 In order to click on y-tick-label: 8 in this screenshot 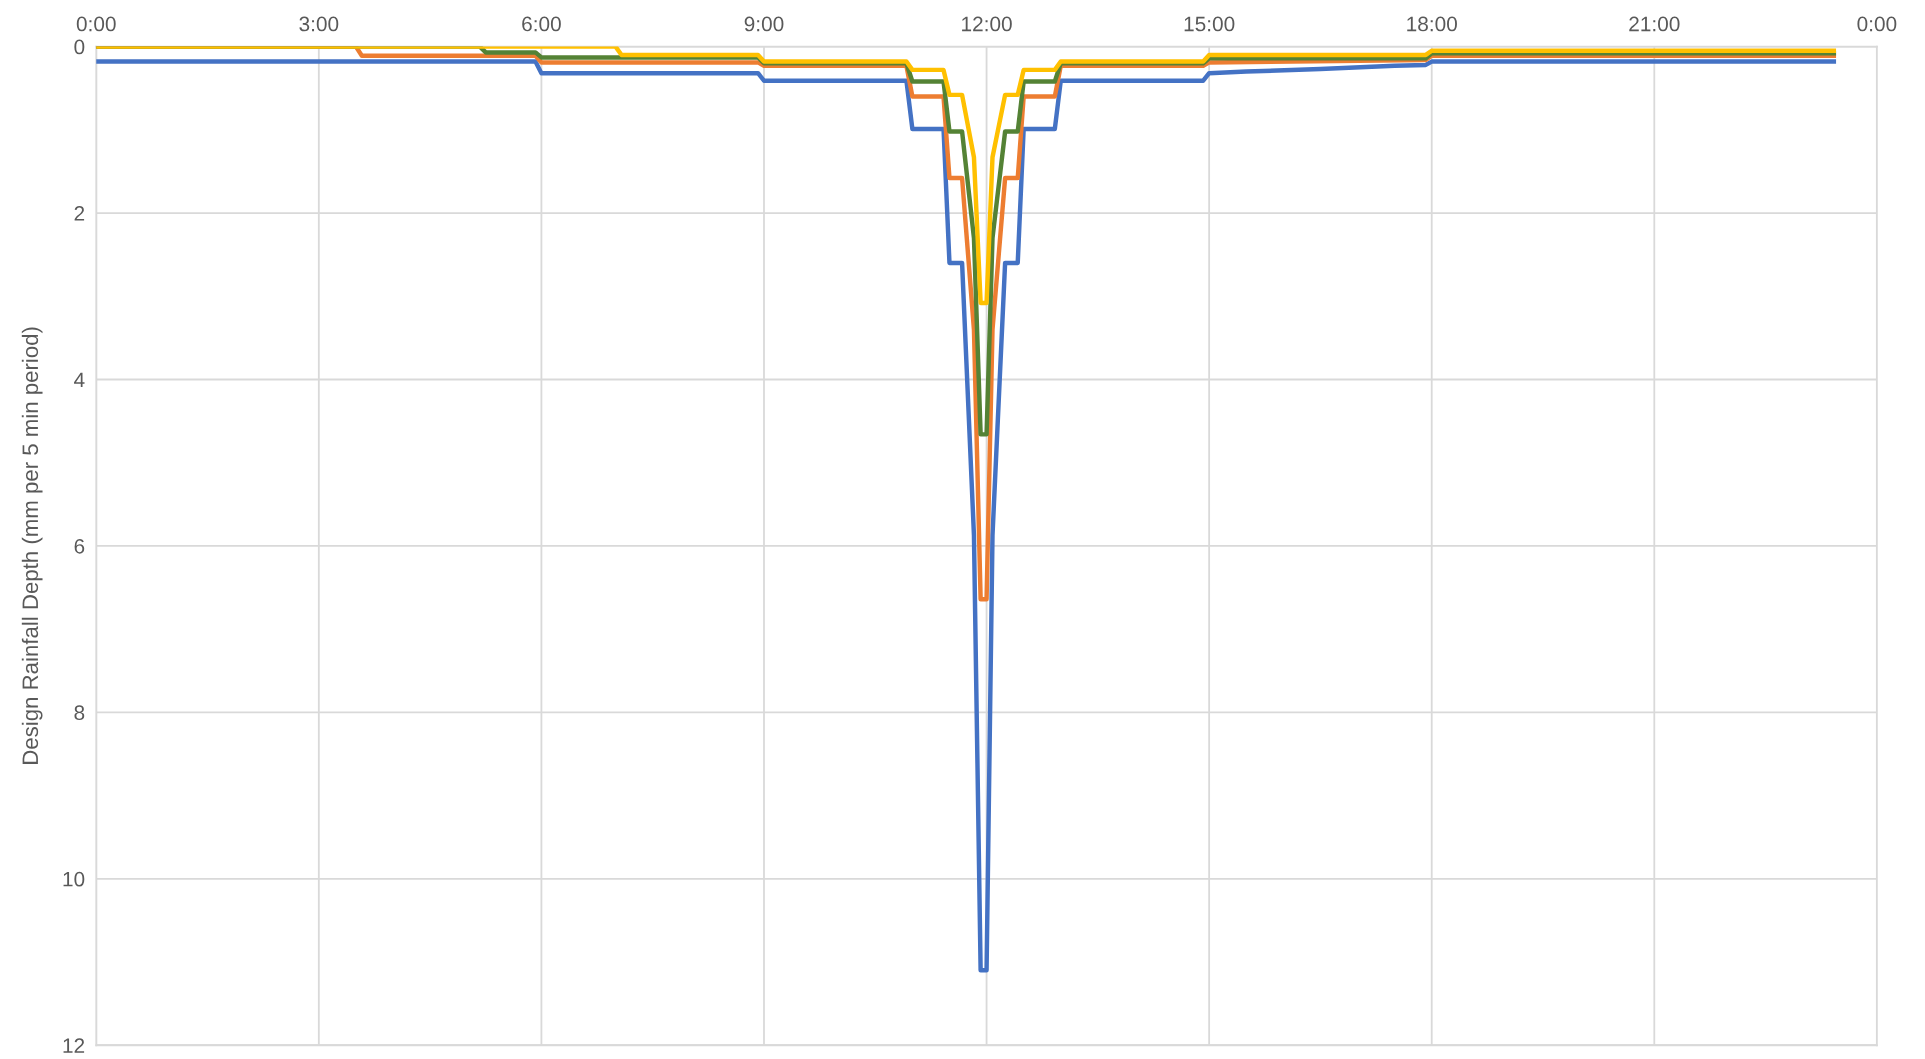, I will do `click(79, 713)`.